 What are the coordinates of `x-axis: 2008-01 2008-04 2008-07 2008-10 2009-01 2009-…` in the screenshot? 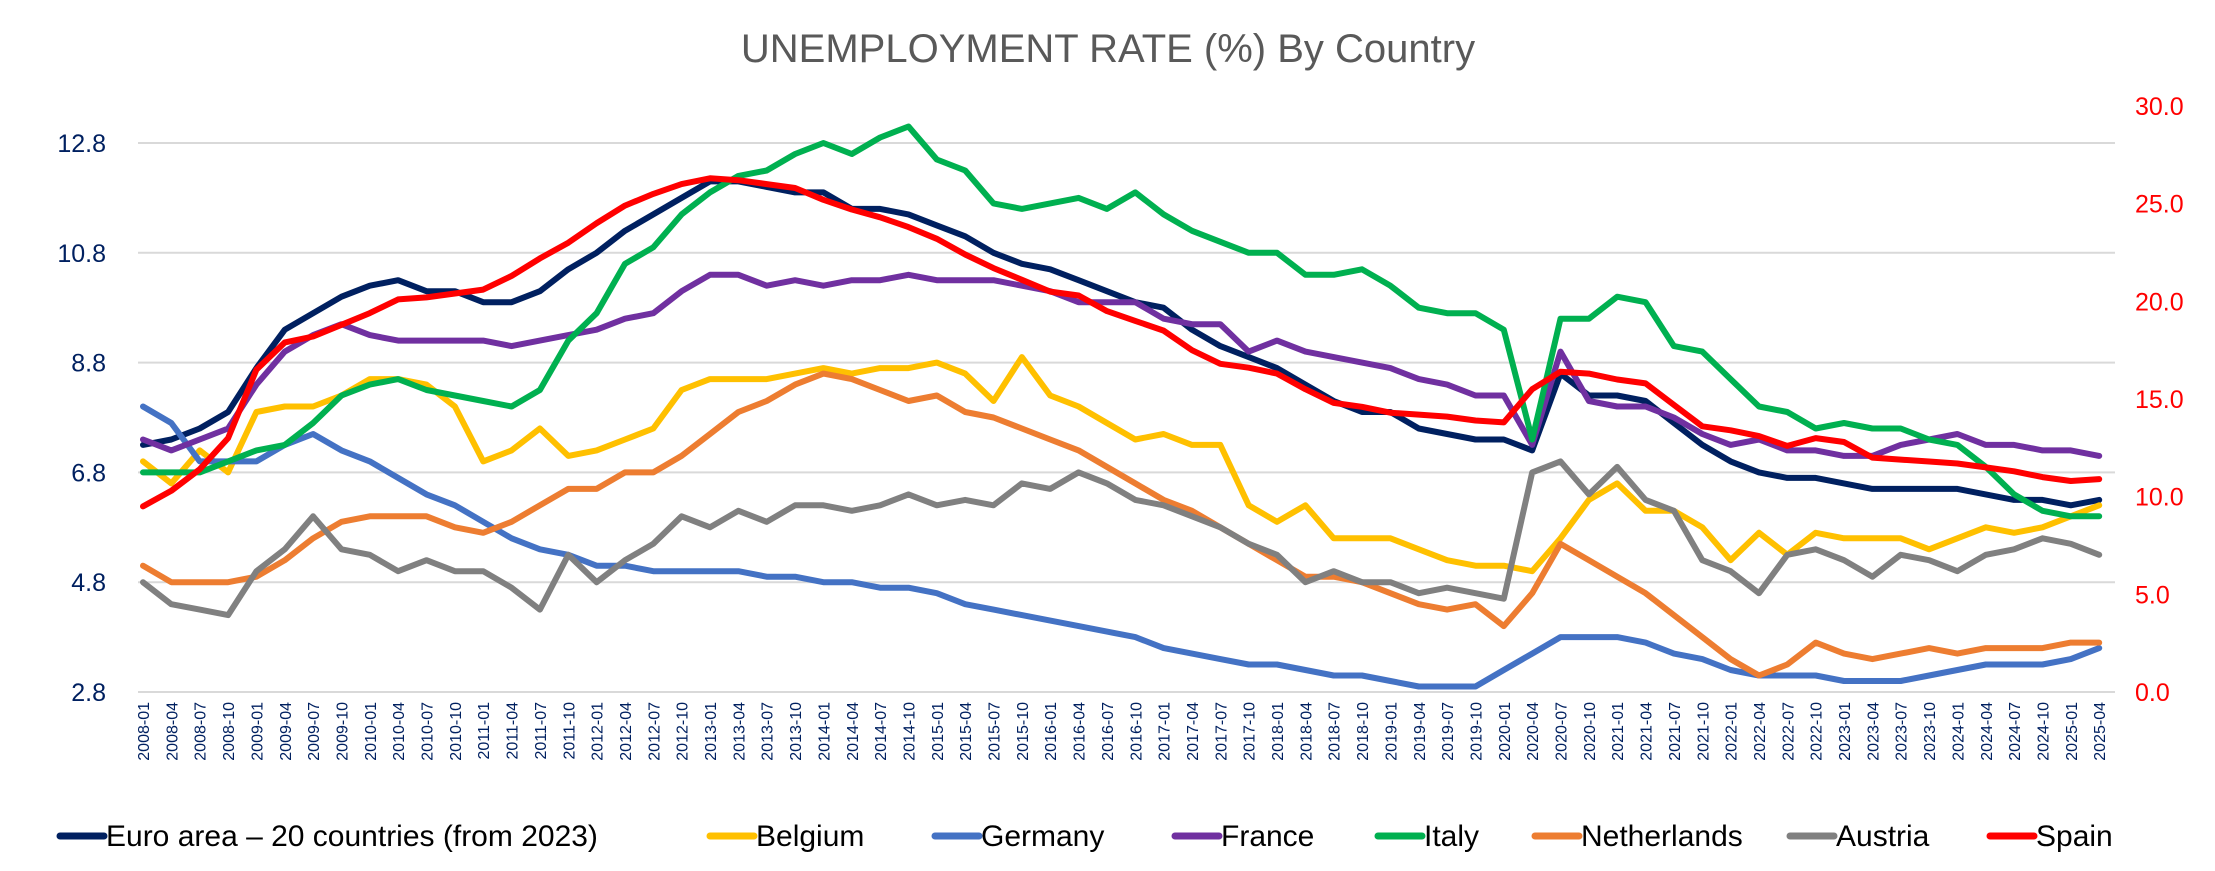 It's located at (1122, 731).